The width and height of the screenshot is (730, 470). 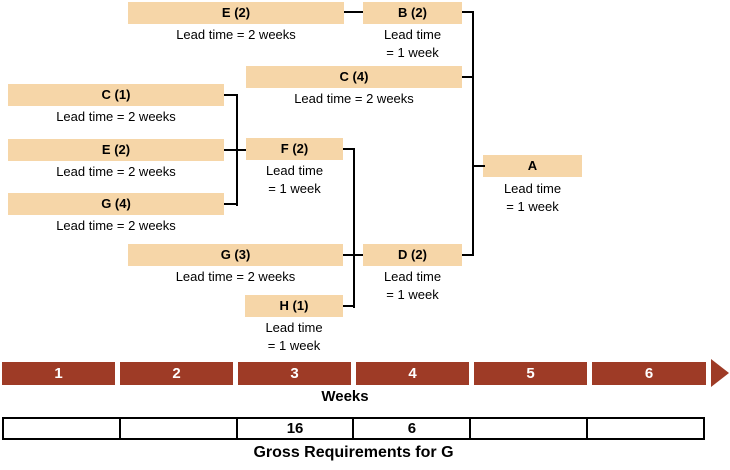 I want to click on gross-req-cell-week3: 16, so click(x=296, y=428).